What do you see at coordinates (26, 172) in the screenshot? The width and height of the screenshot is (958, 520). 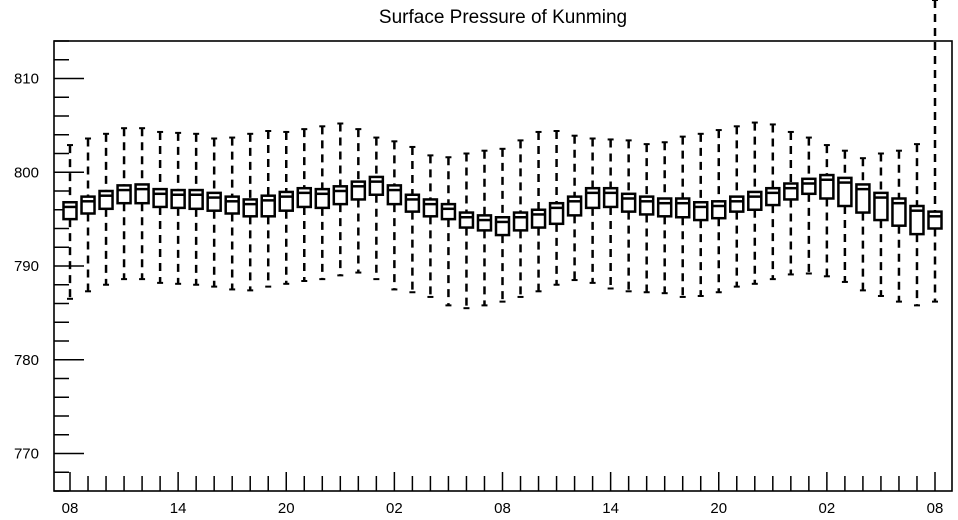 I see `y-tick-label: 800` at bounding box center [26, 172].